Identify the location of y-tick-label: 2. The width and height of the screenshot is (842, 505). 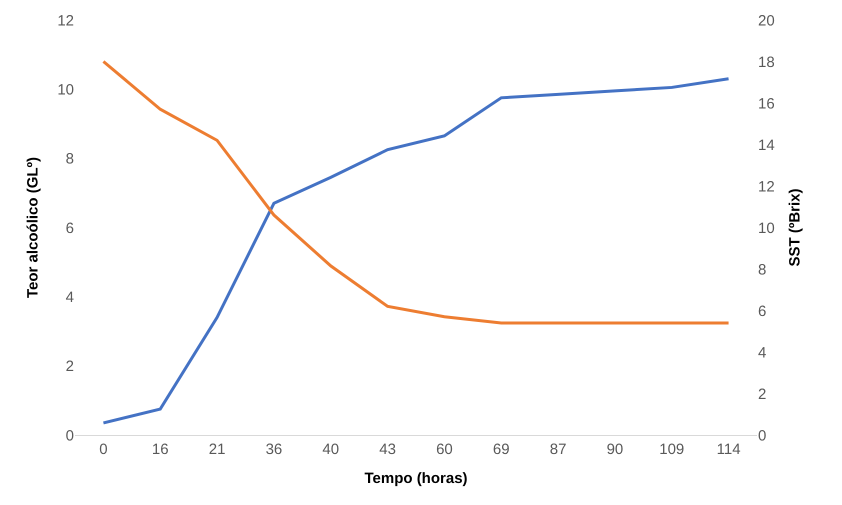
(70, 367).